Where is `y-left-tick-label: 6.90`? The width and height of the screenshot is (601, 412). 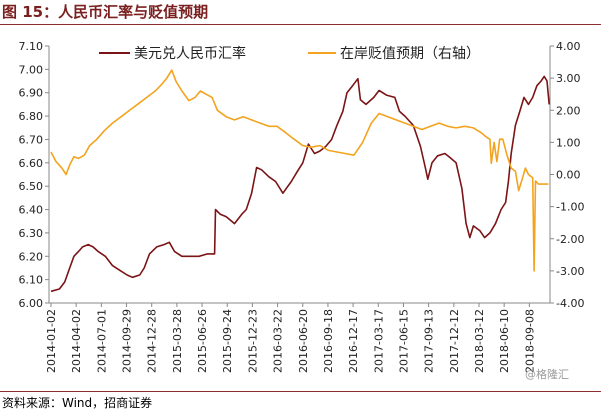
y-left-tick-label: 6.90 is located at coordinates (31, 93).